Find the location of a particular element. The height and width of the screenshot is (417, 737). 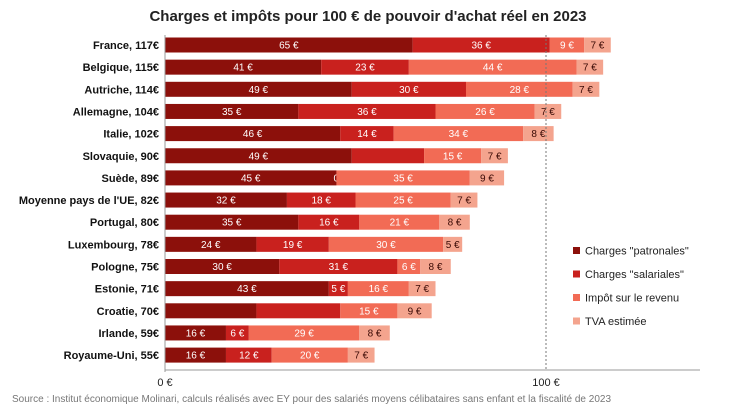

category-label: Estonie, 71€ is located at coordinates (127, 290).